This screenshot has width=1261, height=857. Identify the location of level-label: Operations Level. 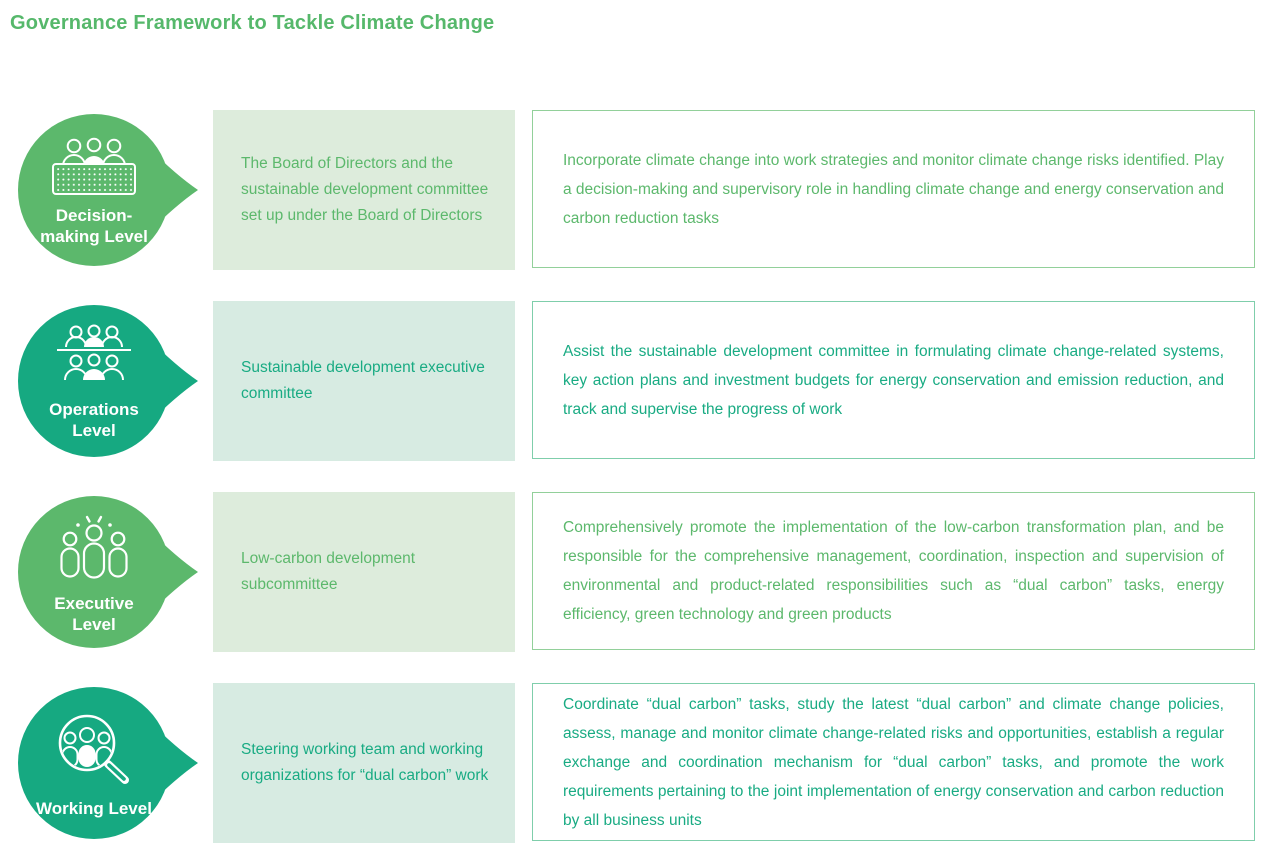
(94, 419).